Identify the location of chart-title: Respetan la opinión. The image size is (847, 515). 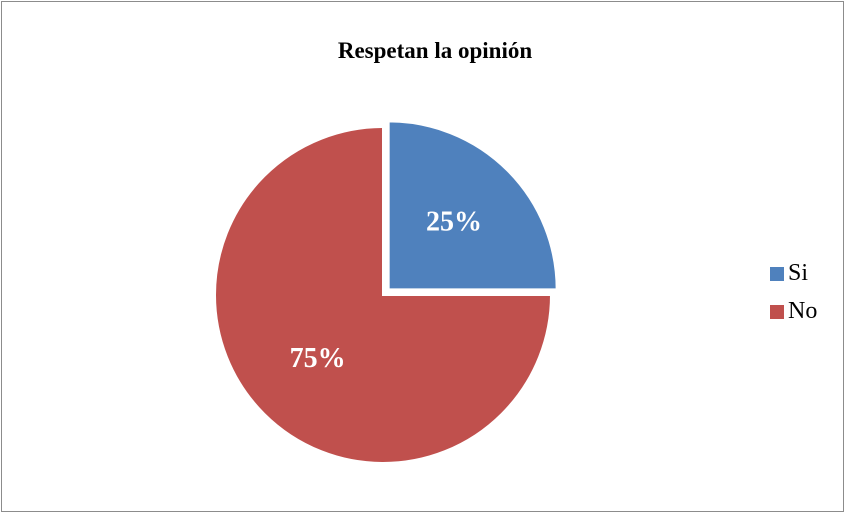
(435, 50).